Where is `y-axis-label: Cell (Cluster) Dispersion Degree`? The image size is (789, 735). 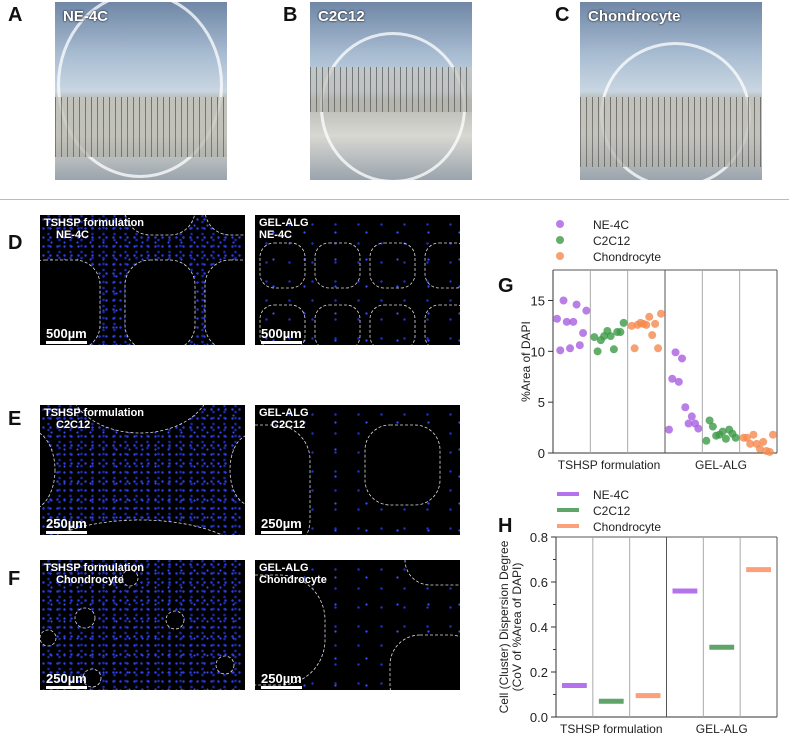
y-axis-label: Cell (Cluster) Dispersion Degree is located at coordinates (504, 626).